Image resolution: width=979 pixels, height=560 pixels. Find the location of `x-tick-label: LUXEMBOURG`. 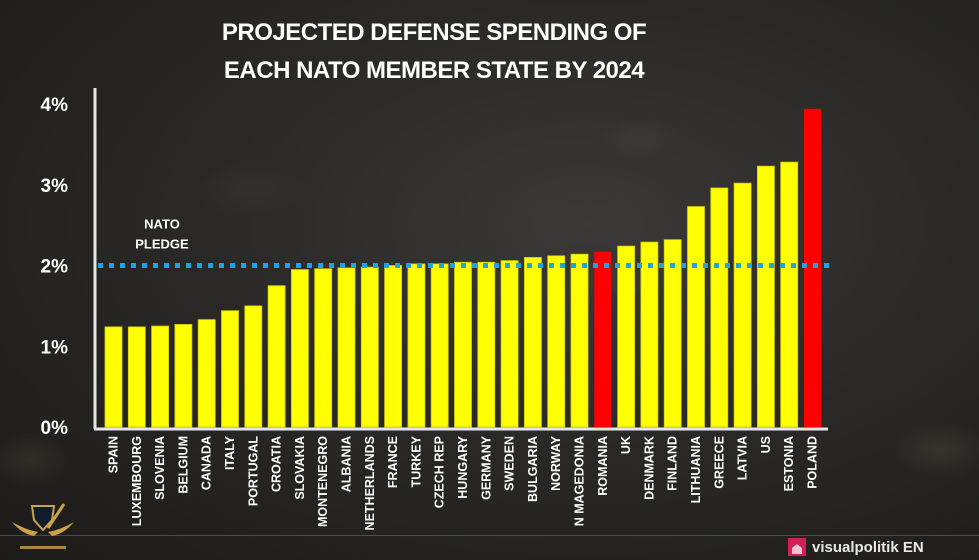

x-tick-label: LUXEMBOURG is located at coordinates (137, 481).